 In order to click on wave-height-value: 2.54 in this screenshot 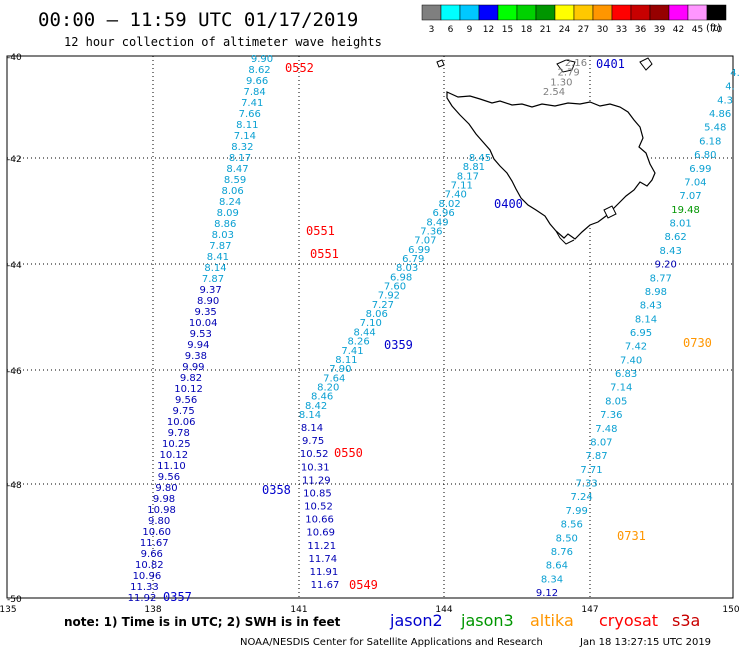, I will do `click(554, 92)`.